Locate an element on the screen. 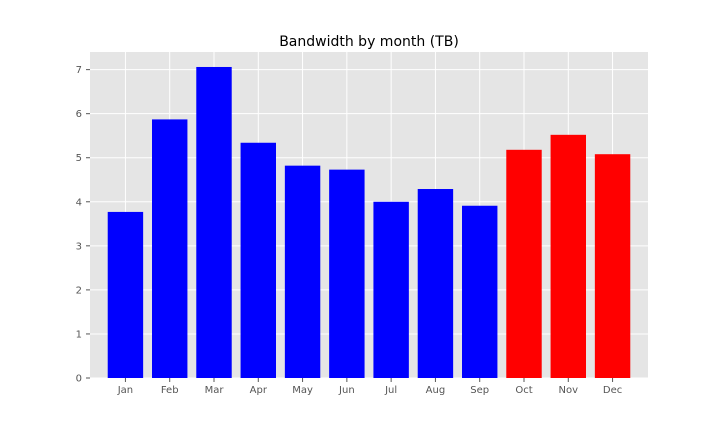 The height and width of the screenshot is (432, 720). x-tick-label: Sep is located at coordinates (479, 390).